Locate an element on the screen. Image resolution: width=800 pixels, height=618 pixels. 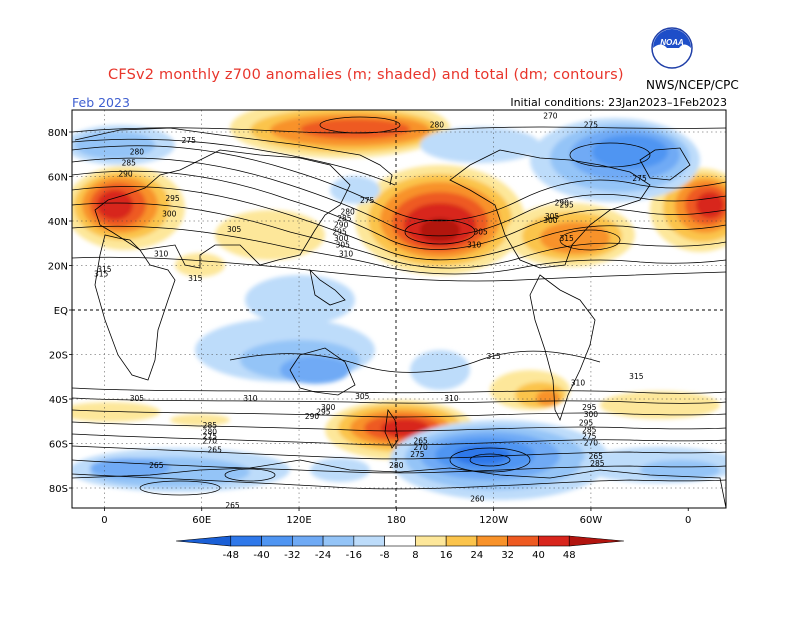
latitude-label: 80S is located at coordinates (58, 489).